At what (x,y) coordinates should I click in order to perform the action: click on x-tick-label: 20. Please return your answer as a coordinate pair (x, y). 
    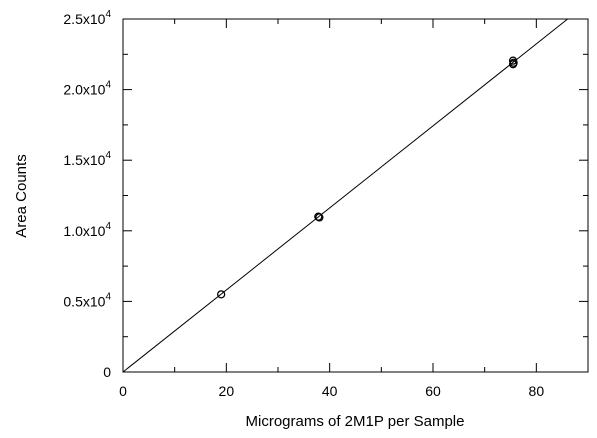
    Looking at the image, I should click on (227, 391).